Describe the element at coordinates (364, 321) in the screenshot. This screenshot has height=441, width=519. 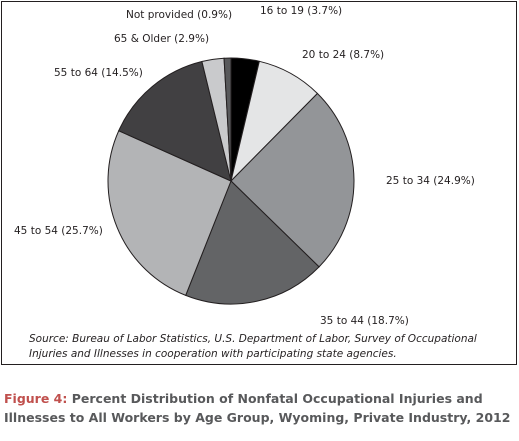
I see `slice-label: 35 to 44 (18.7%)` at that location.